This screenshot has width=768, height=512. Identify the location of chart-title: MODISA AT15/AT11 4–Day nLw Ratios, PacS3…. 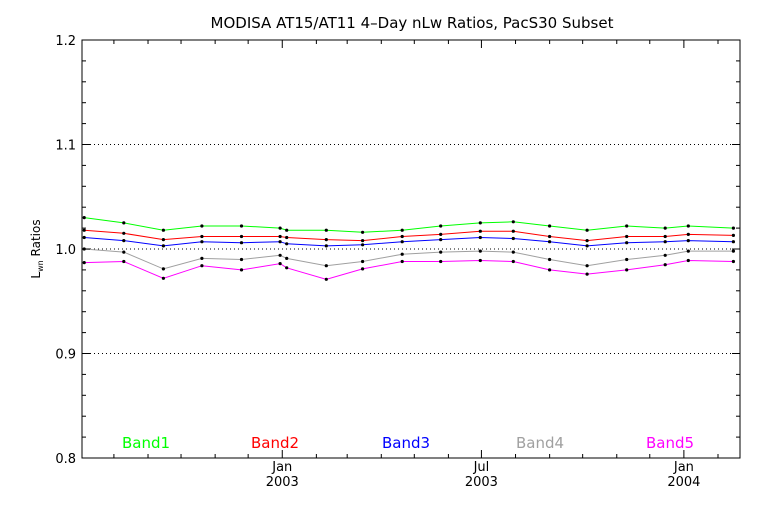
(412, 23).